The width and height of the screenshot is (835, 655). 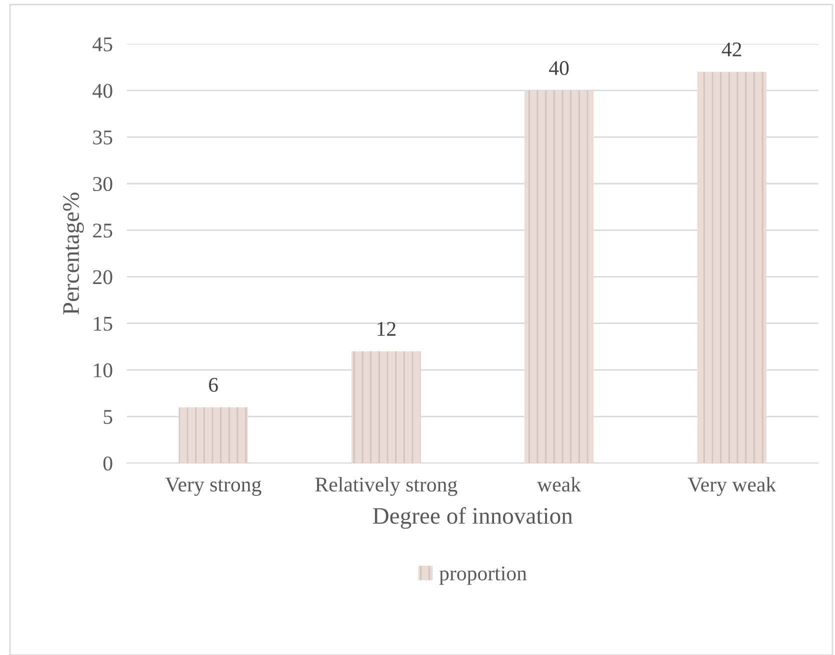 I want to click on data-label: 40, so click(x=559, y=68).